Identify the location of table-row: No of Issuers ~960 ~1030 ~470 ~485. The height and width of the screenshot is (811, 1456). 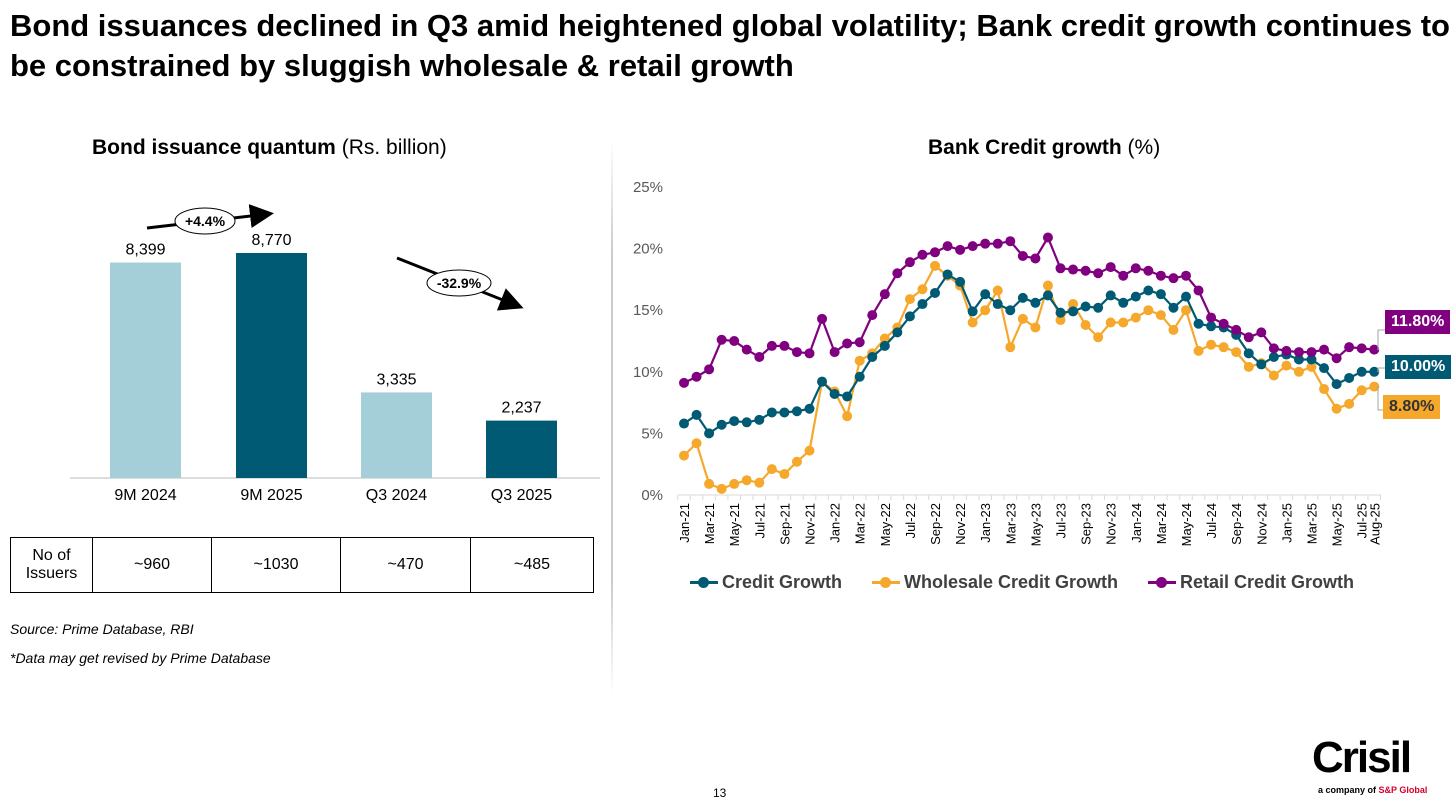
(302, 565).